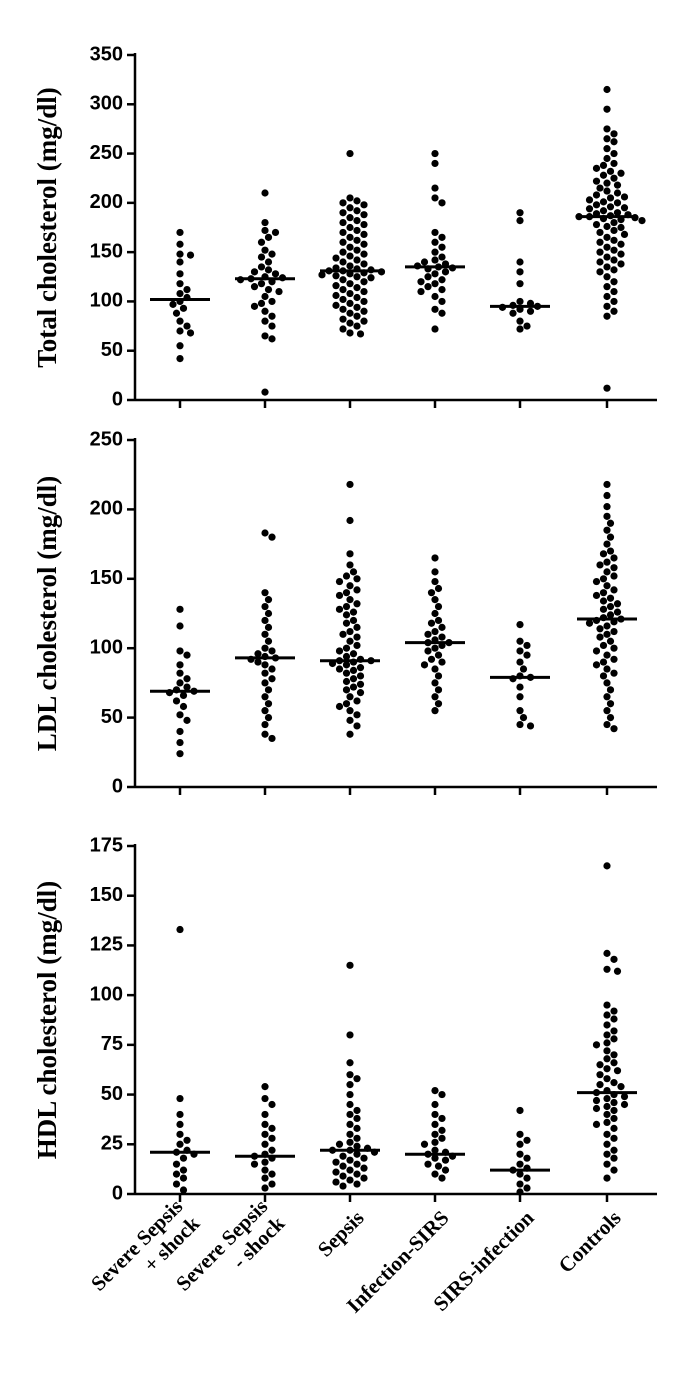 This screenshot has height=1387, width=685. What do you see at coordinates (106, 153) in the screenshot?
I see `y-tick-label: 250` at bounding box center [106, 153].